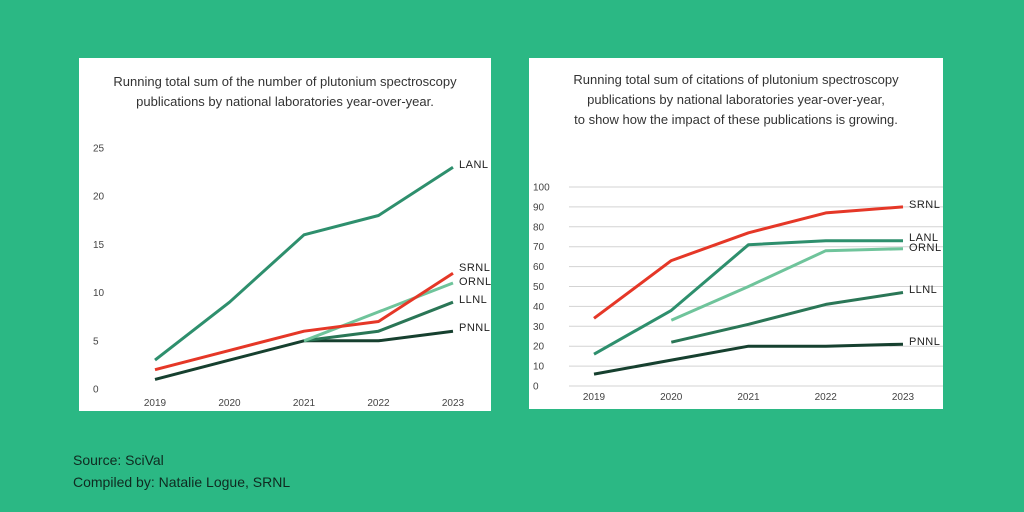 The width and height of the screenshot is (1024, 512). I want to click on compiled-by-note: Compiled by: Natalie Logue, SRNL, so click(182, 482).